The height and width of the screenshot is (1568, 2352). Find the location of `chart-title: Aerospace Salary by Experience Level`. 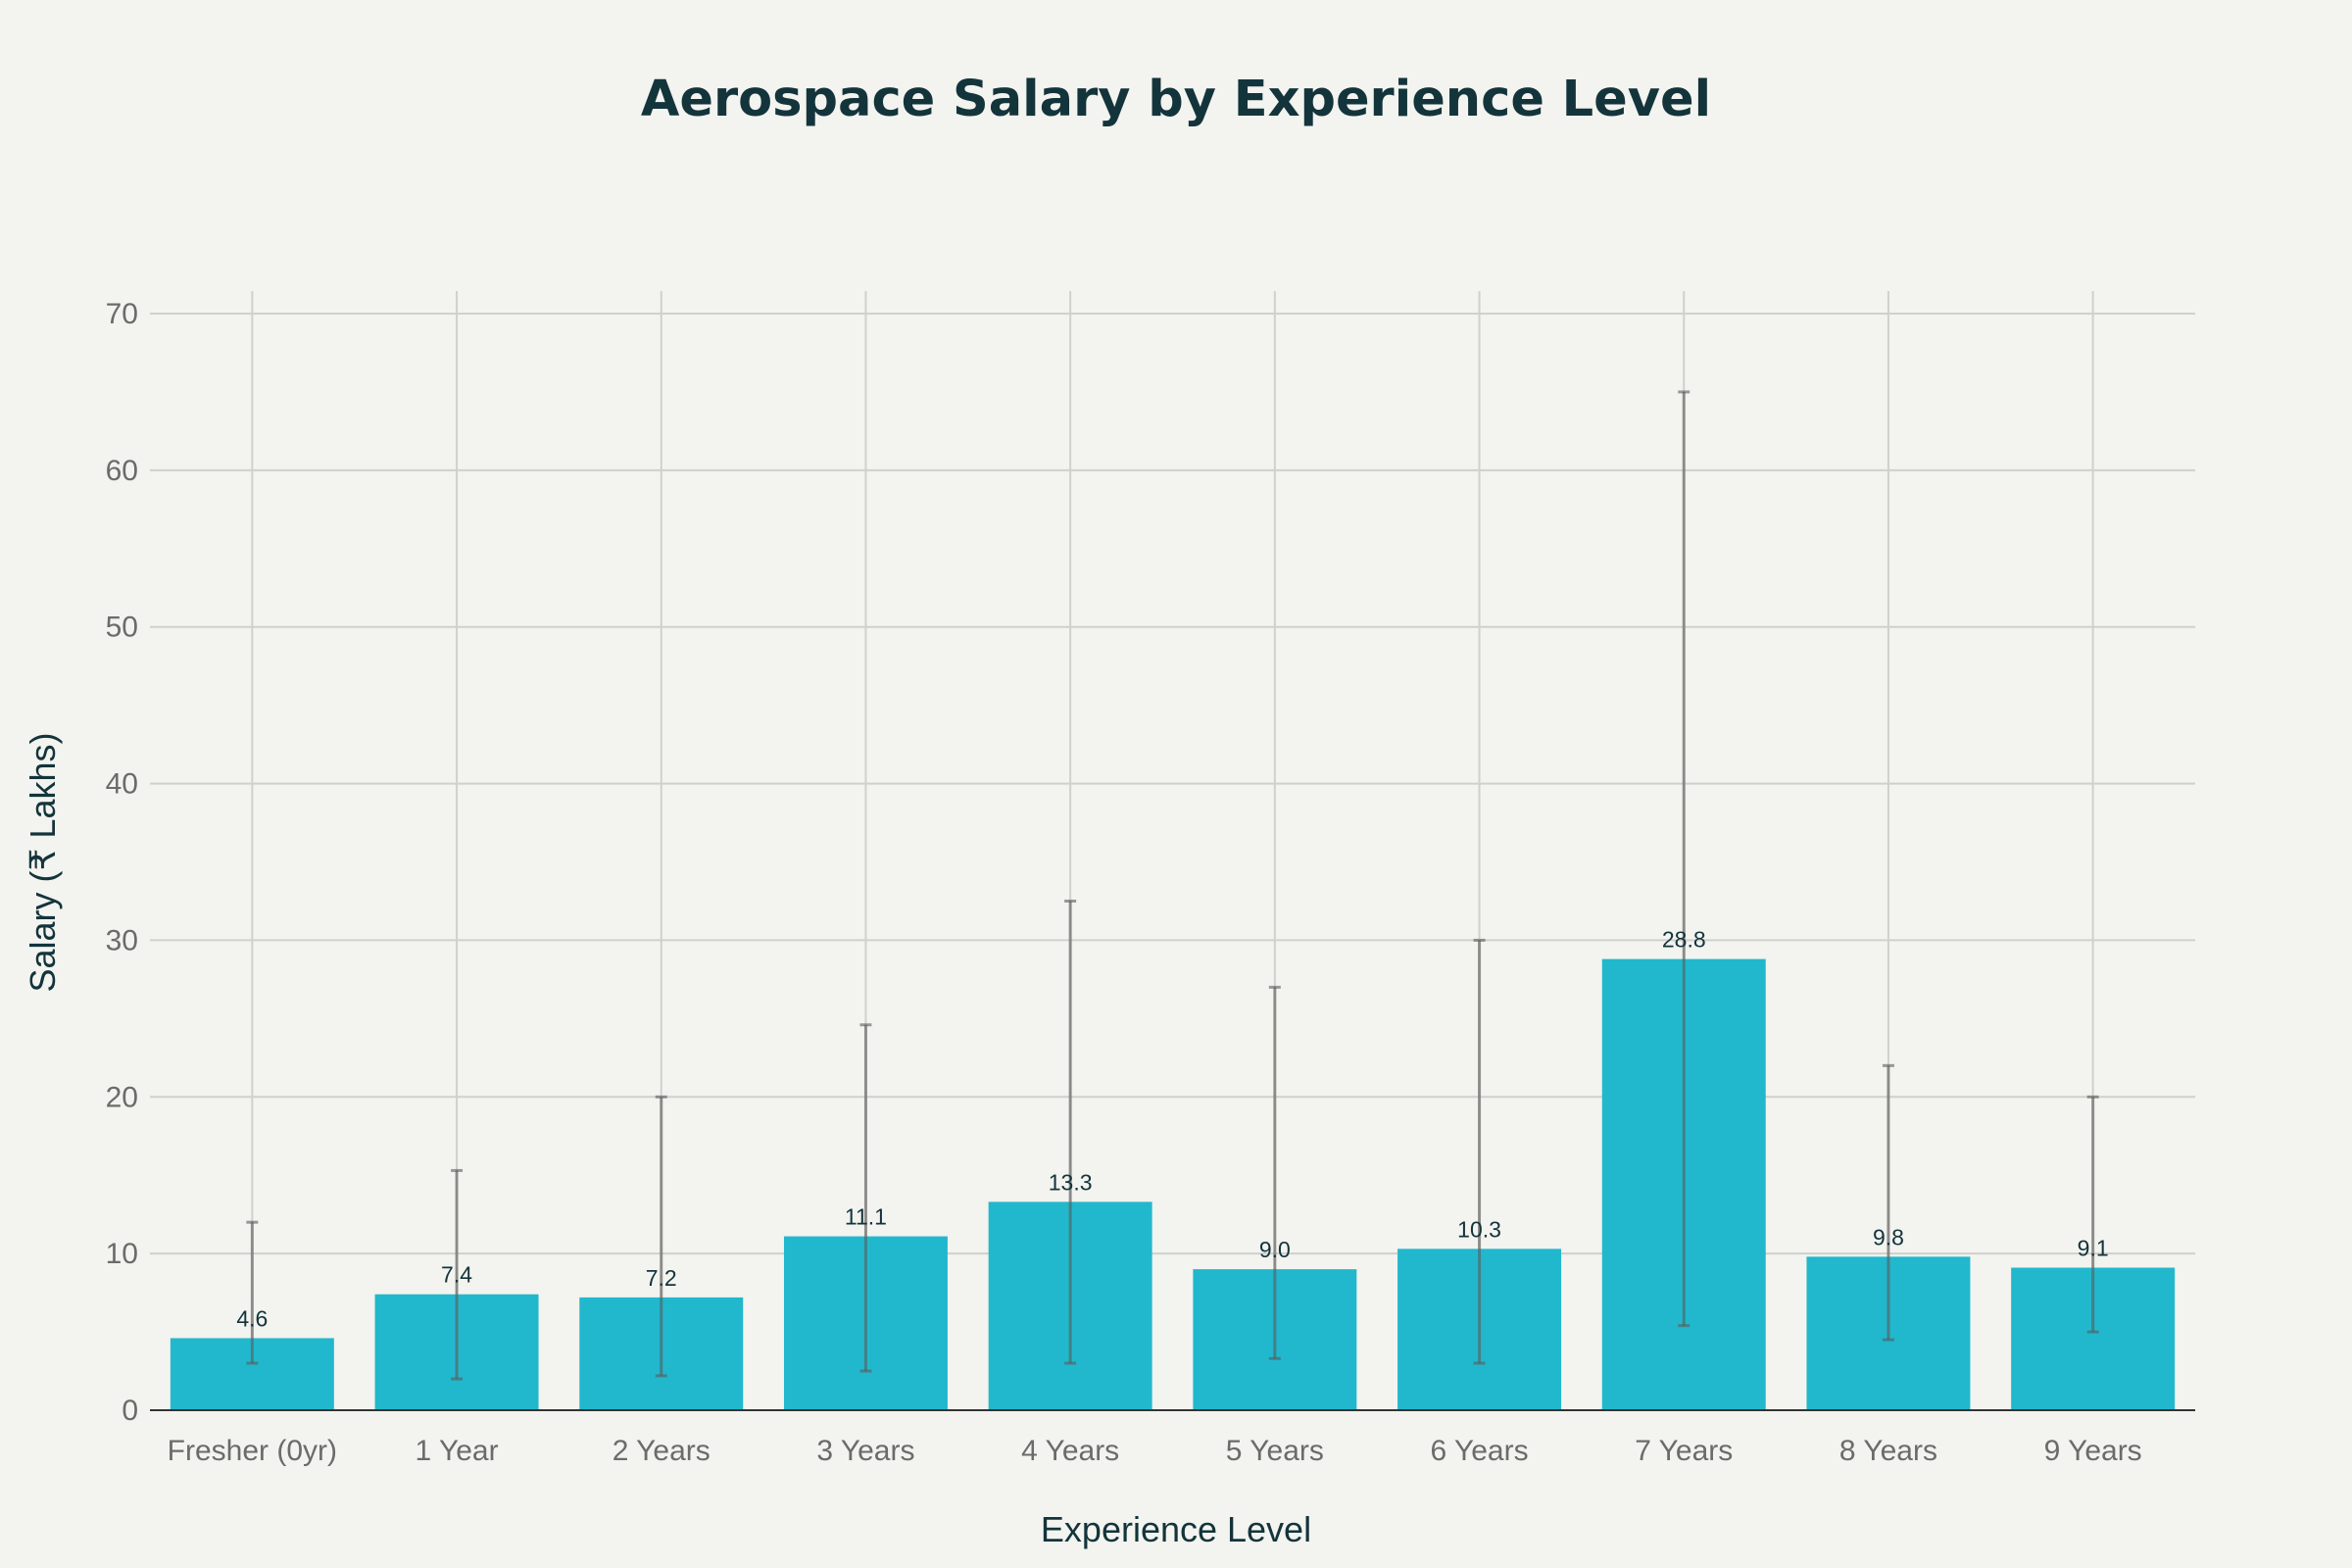

chart-title: Aerospace Salary by Experience Level is located at coordinates (1176, 99).